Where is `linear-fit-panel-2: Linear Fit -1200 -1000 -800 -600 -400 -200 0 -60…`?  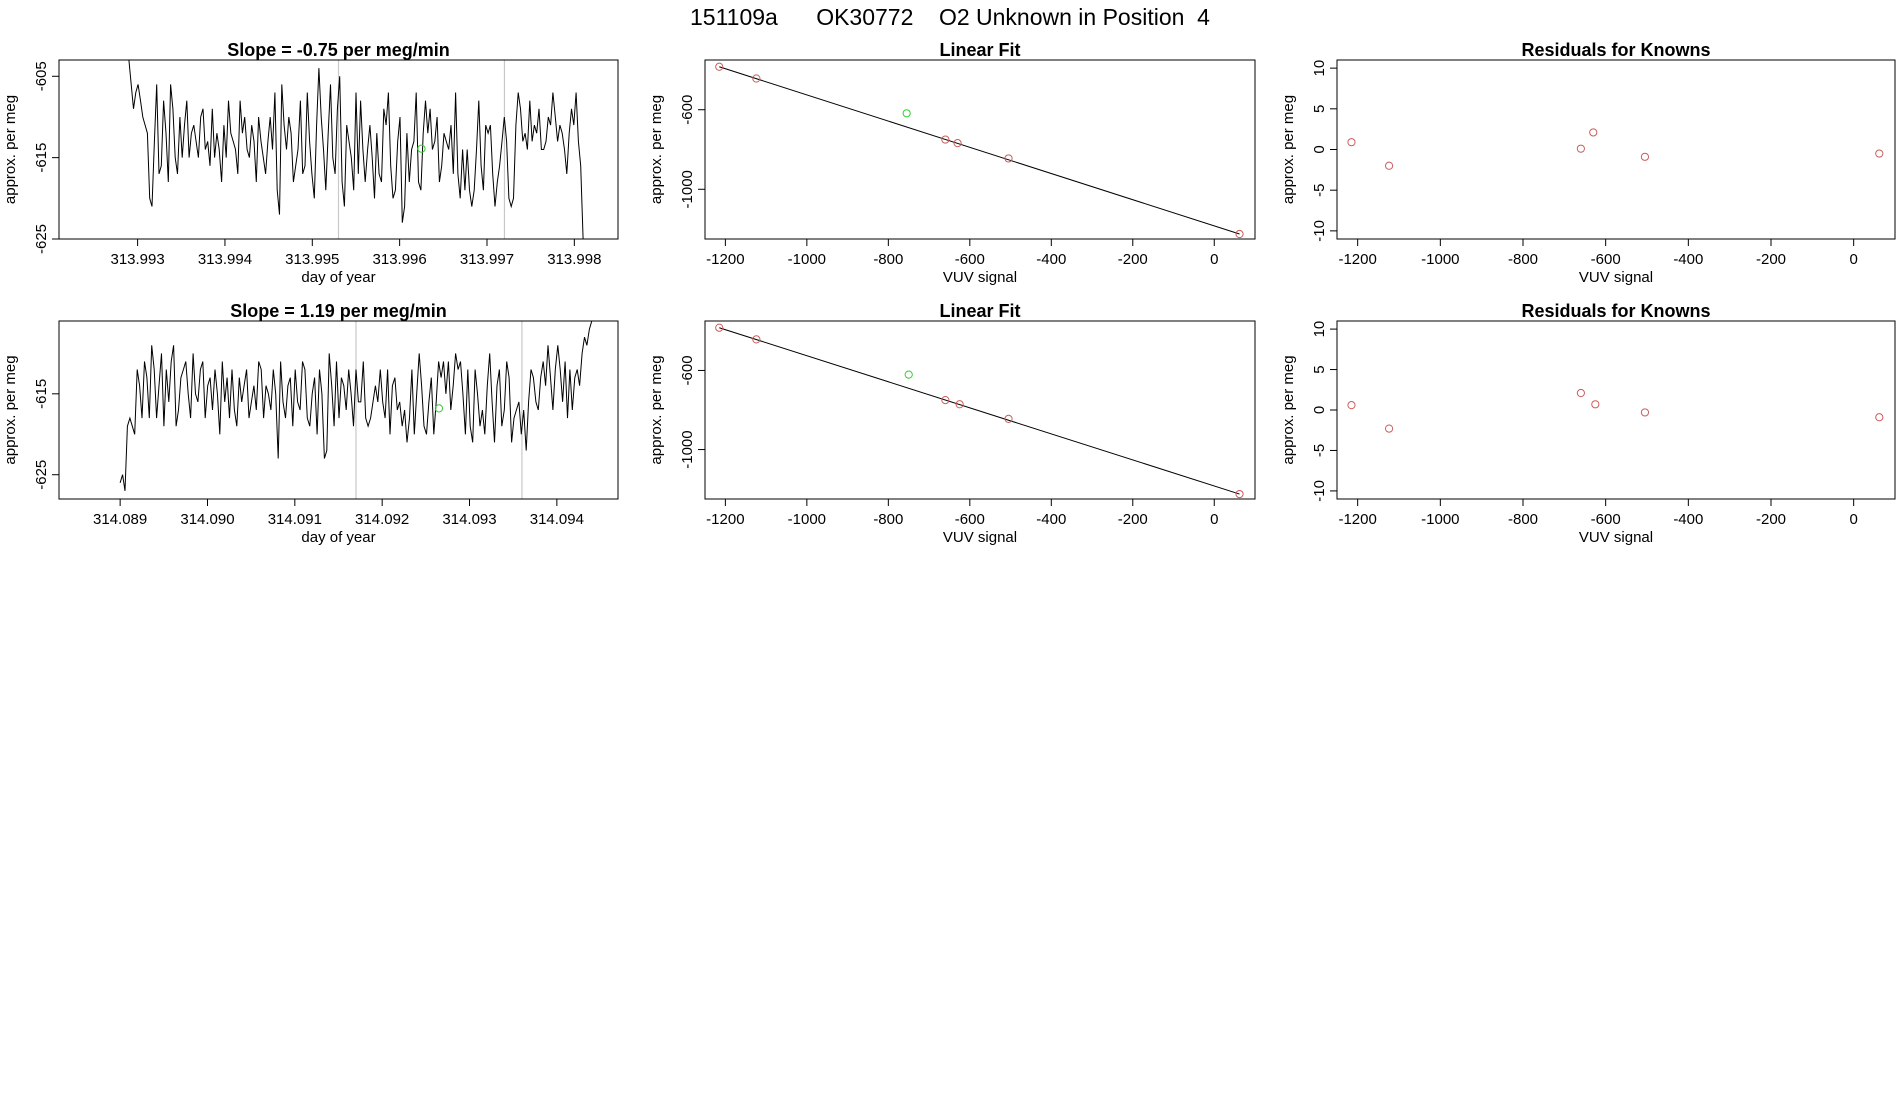
linear-fit-panel-2: Linear Fit -1200 -1000 -800 -600 -400 -200 0 -60… is located at coordinates (952, 423).